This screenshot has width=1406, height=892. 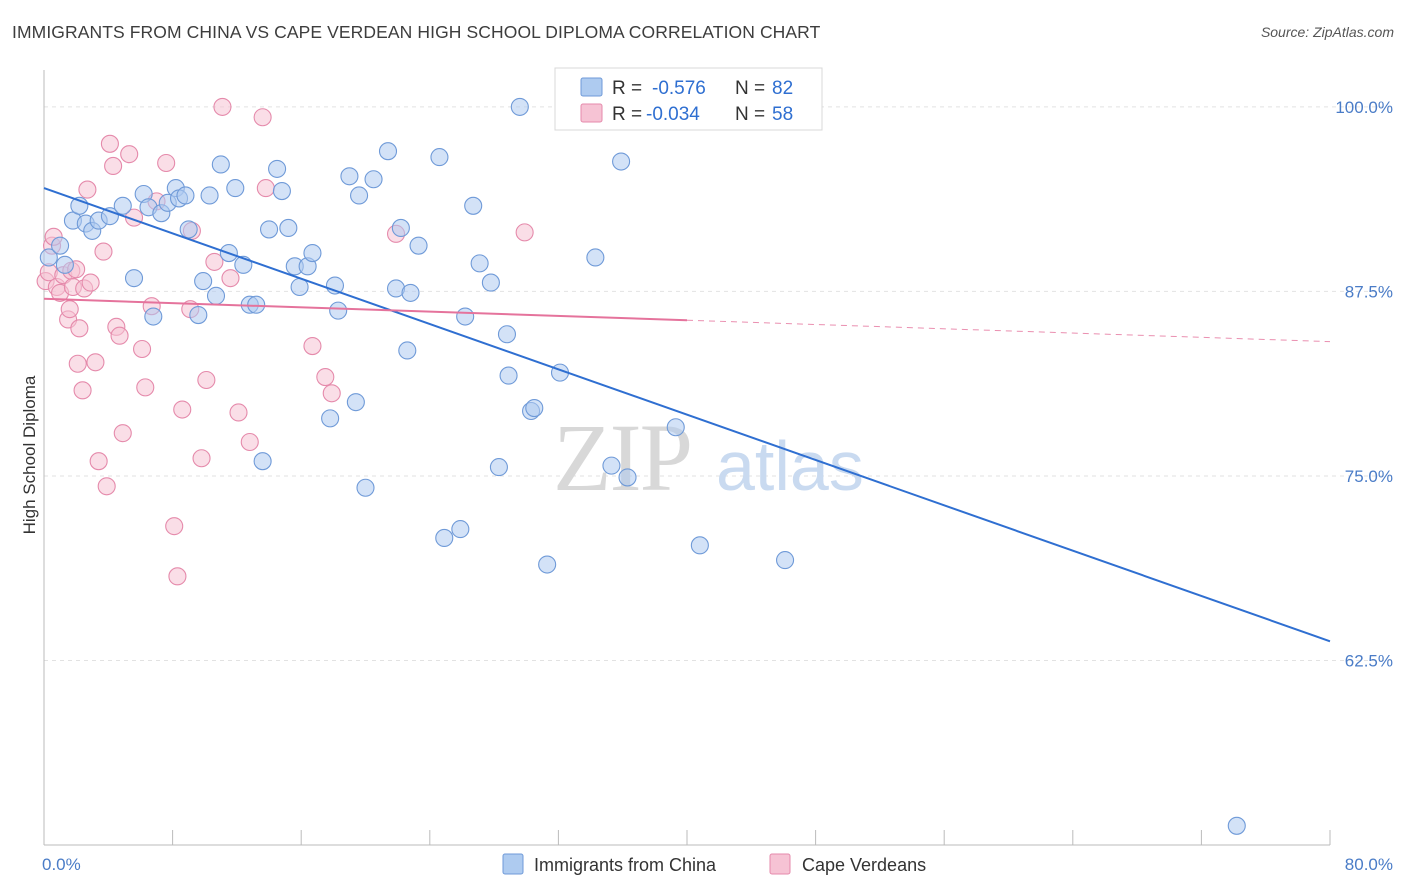 I want to click on series-legend: Immigrants from China Cape Verdeans, so click(x=714, y=864).